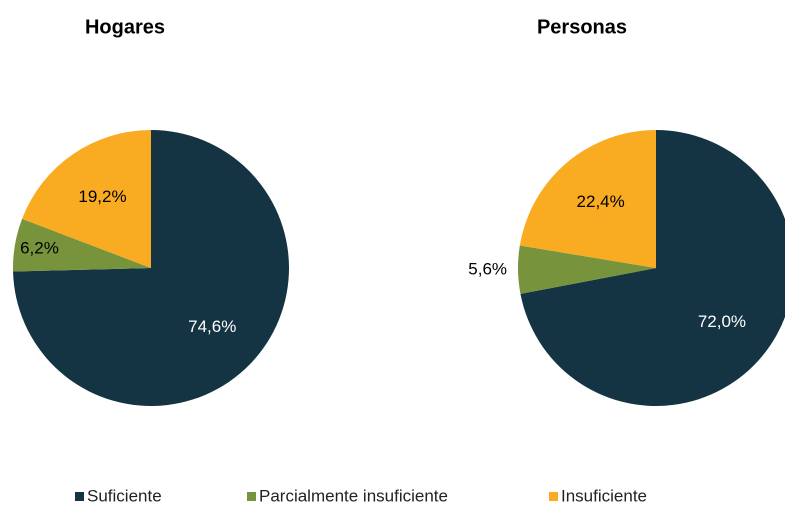 This screenshot has width=785, height=511. Describe the element at coordinates (124, 495) in the screenshot. I see `legend-label: Suficiente` at that location.